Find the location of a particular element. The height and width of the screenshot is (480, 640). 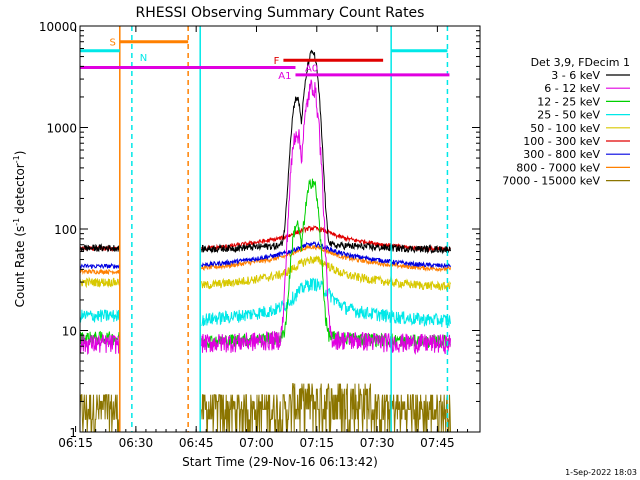

x-tick-label-0: 06:15 is located at coordinates (75, 443).